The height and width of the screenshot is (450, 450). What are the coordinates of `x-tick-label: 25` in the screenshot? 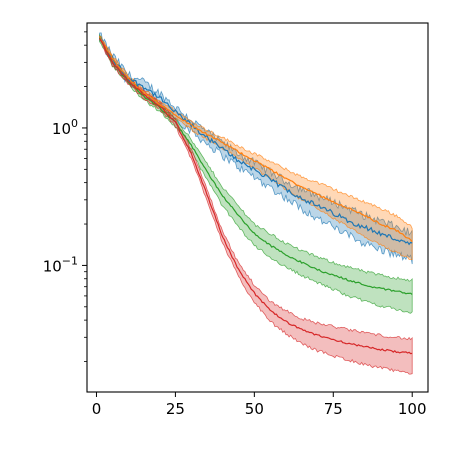 It's located at (175, 409).